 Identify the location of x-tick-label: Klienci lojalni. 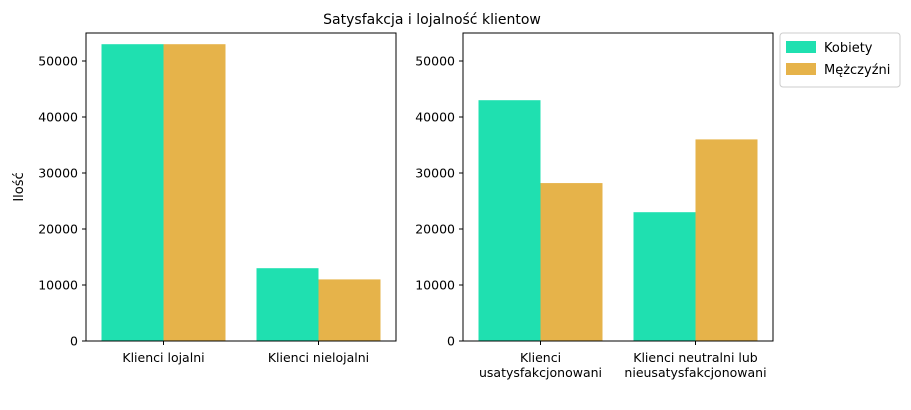
(163, 357).